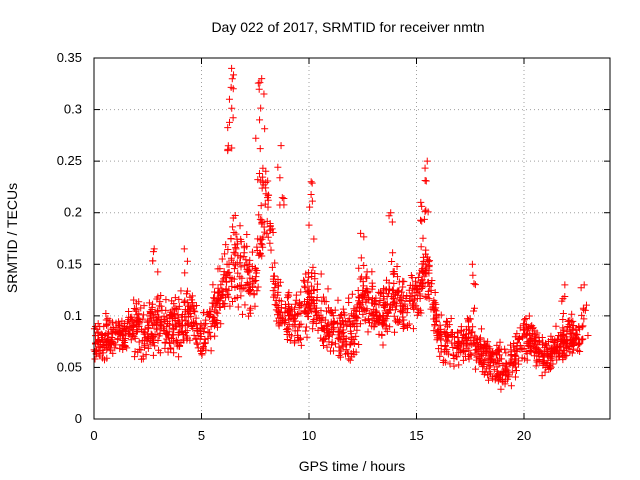  Describe the element at coordinates (73, 109) in the screenshot. I see `y-tick-label: 0.3` at that location.